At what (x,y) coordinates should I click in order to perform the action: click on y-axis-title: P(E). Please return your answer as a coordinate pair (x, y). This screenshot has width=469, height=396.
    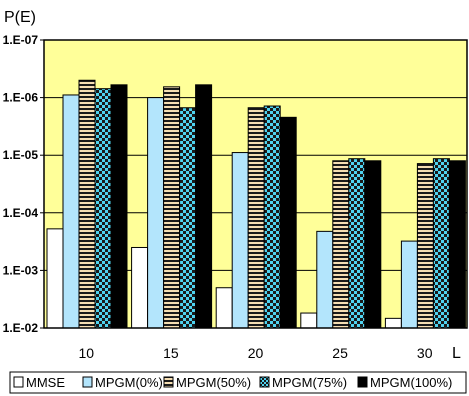
    Looking at the image, I should click on (20, 17).